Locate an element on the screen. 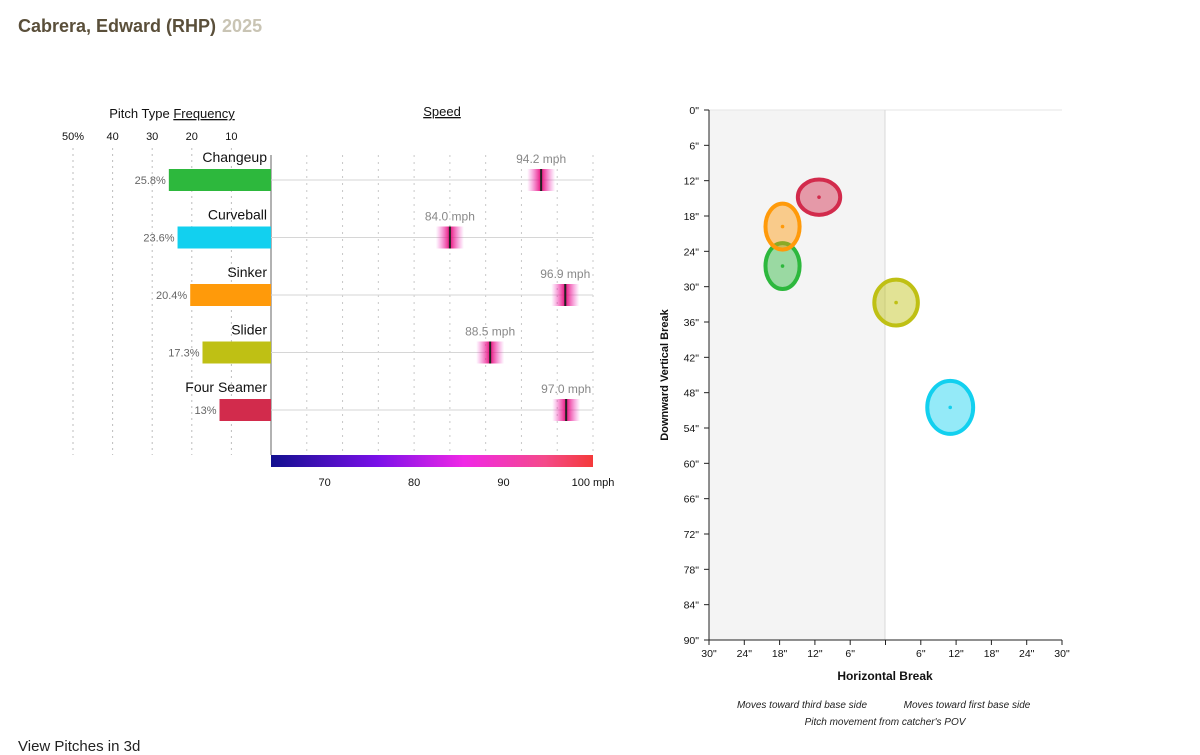 This screenshot has width=1200, height=755. y-tick-label: 0" is located at coordinates (694, 111).